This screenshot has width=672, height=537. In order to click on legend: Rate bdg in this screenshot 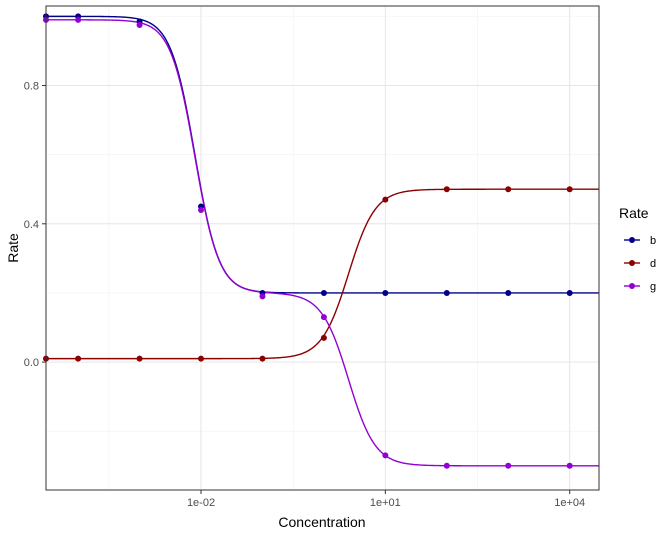, I will do `click(637, 249)`.